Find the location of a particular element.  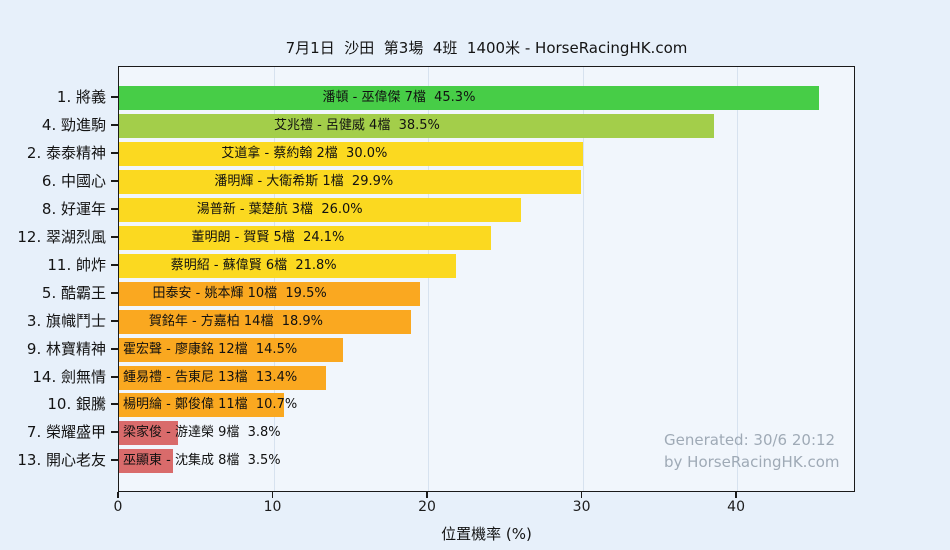

bar-label: 潘明輝 - 大衛希斯 1檔 29.9% is located at coordinates (304, 181).